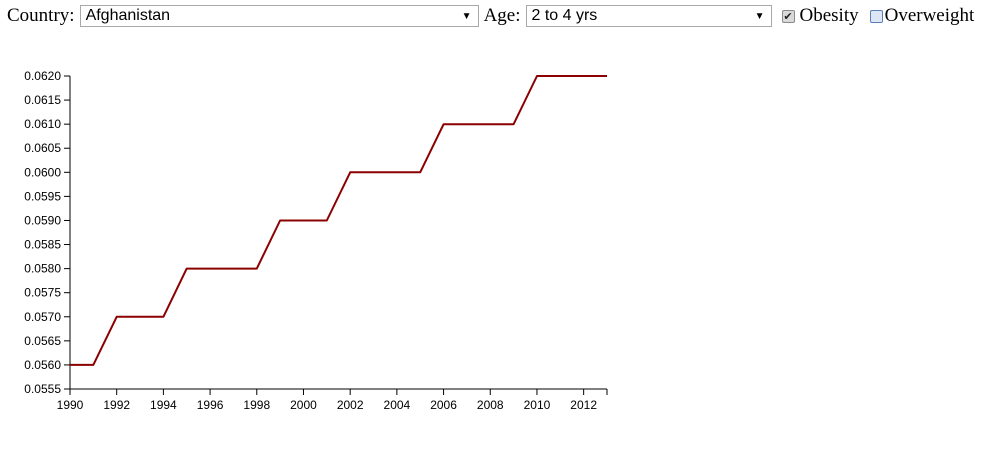 The height and width of the screenshot is (450, 1007). I want to click on x-tick-label: 2002, so click(350, 405).